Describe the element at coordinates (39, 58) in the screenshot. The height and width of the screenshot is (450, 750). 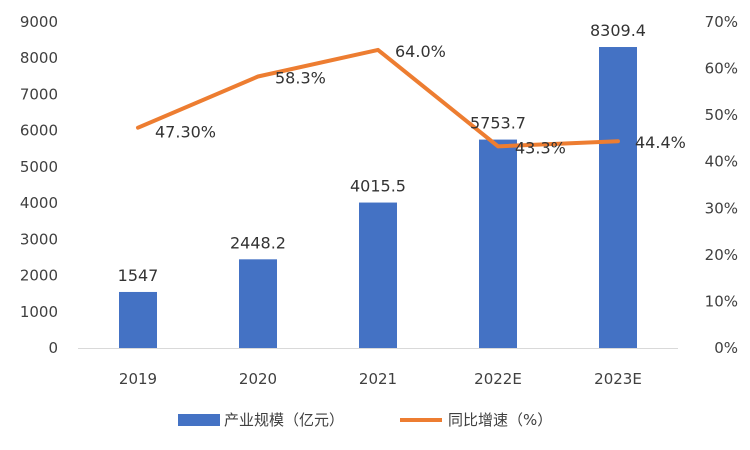
I see `y-left-tick-label: 8000` at that location.